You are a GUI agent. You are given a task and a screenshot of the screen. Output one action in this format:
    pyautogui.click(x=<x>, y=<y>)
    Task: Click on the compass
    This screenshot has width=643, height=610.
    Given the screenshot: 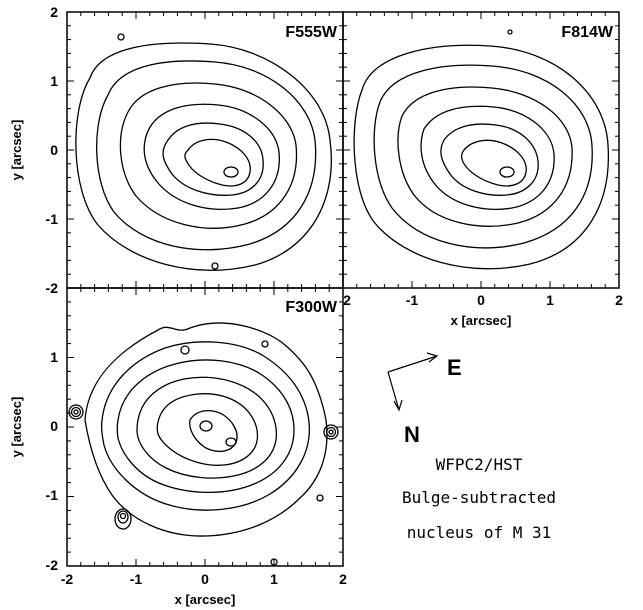 What is the action you would take?
    pyautogui.click(x=413, y=382)
    